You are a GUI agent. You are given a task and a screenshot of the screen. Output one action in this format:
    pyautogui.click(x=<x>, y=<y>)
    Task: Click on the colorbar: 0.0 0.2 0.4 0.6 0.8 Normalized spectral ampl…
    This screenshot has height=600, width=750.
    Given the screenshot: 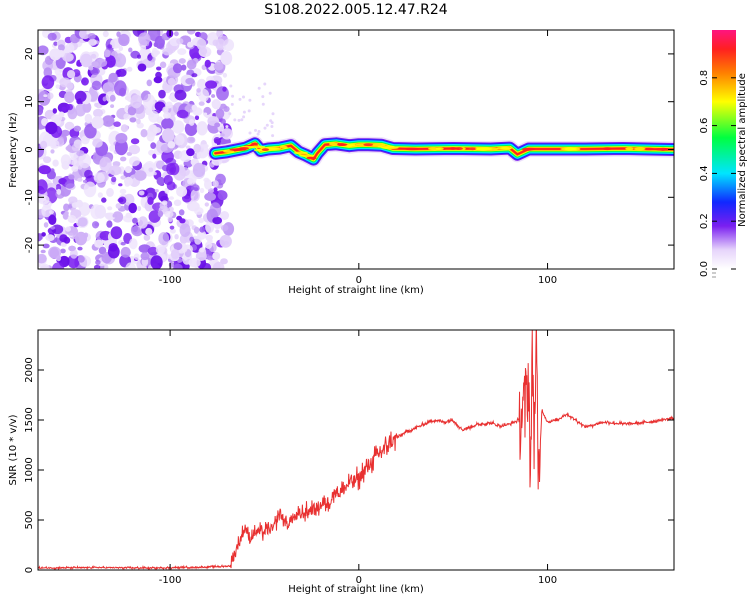 What is the action you would take?
    pyautogui.click(x=723, y=154)
    